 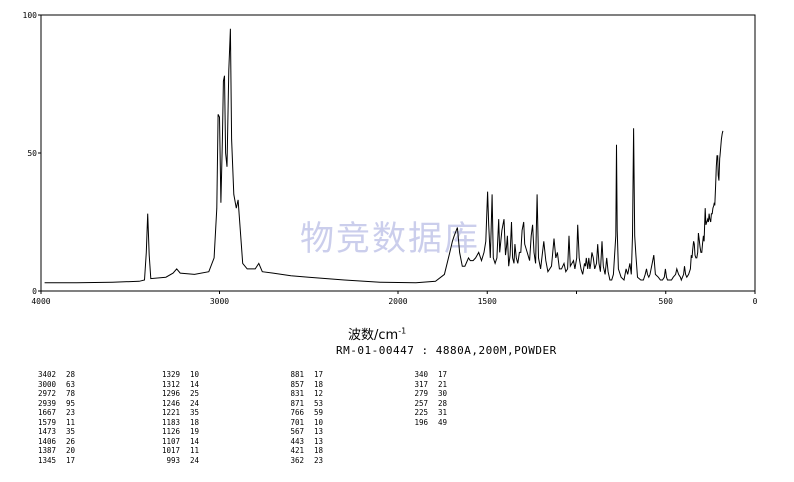 I want to click on peak-row: 1667 23, so click(x=40, y=413).